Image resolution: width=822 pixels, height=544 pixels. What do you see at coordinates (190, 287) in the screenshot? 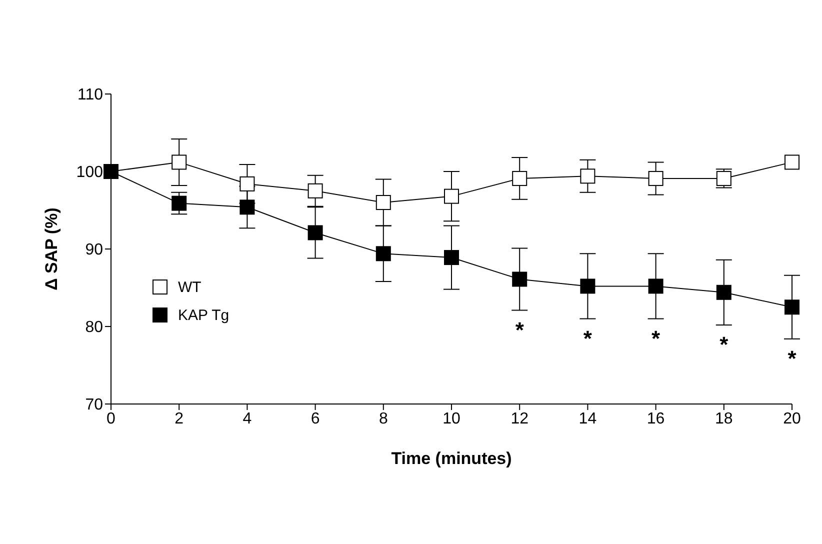
I see `legend-label: WT` at bounding box center [190, 287].